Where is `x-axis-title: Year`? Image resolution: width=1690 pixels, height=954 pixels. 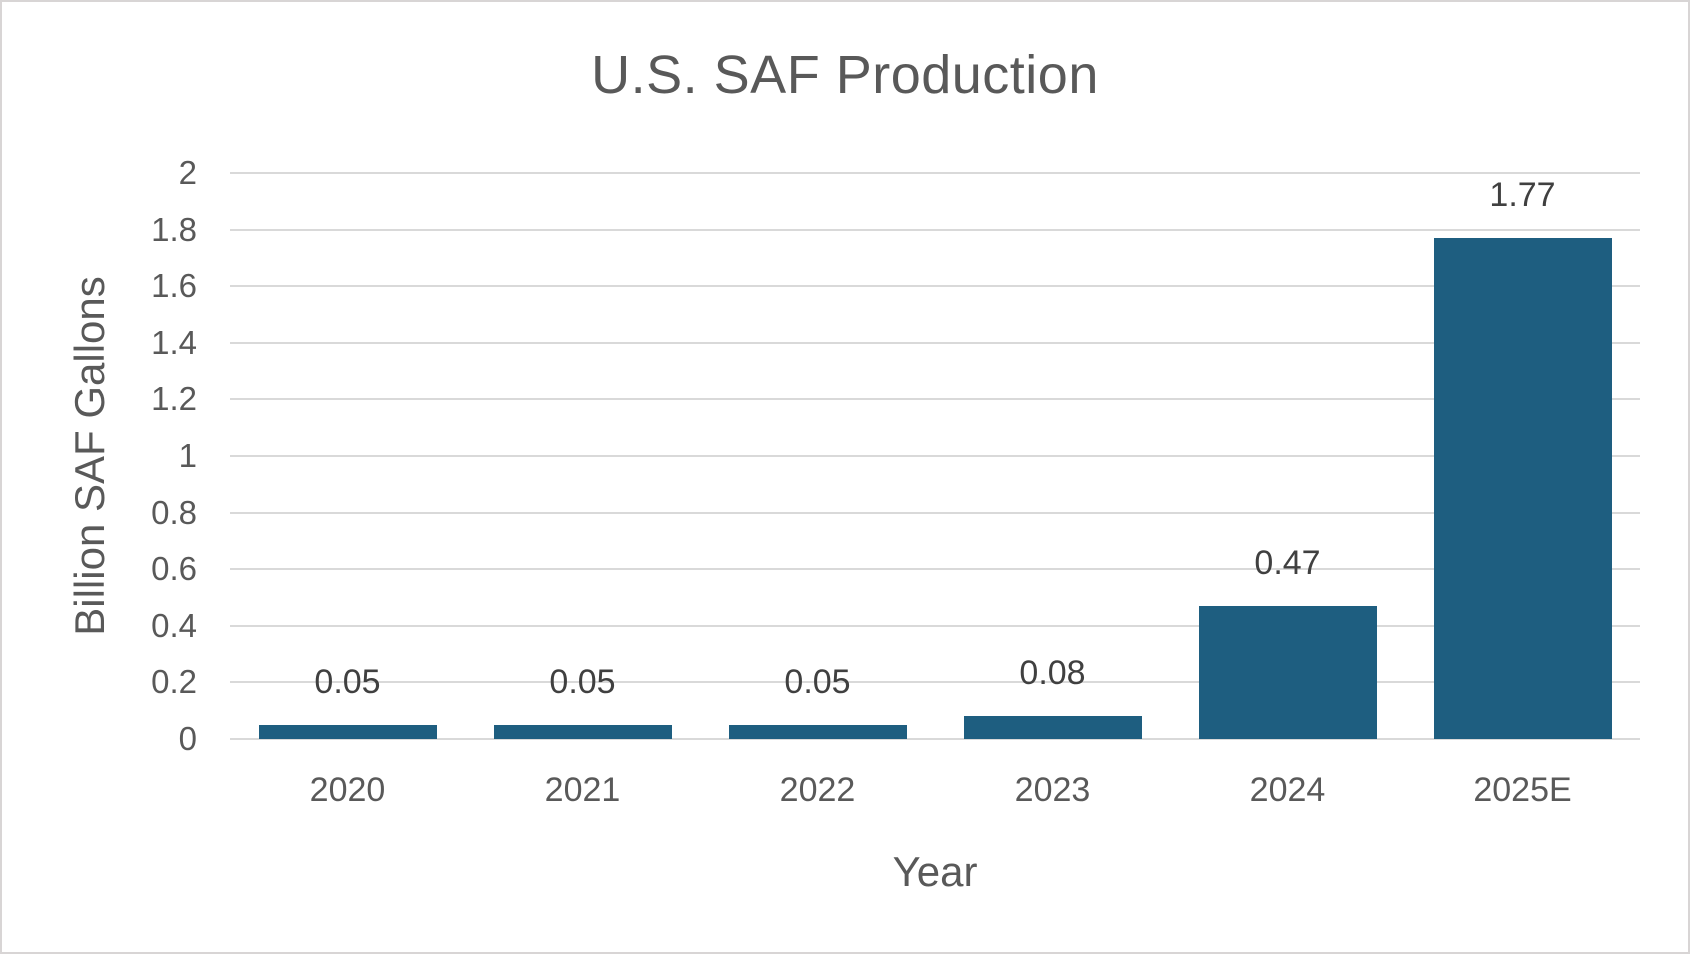
x-axis-title: Year is located at coordinates (935, 871).